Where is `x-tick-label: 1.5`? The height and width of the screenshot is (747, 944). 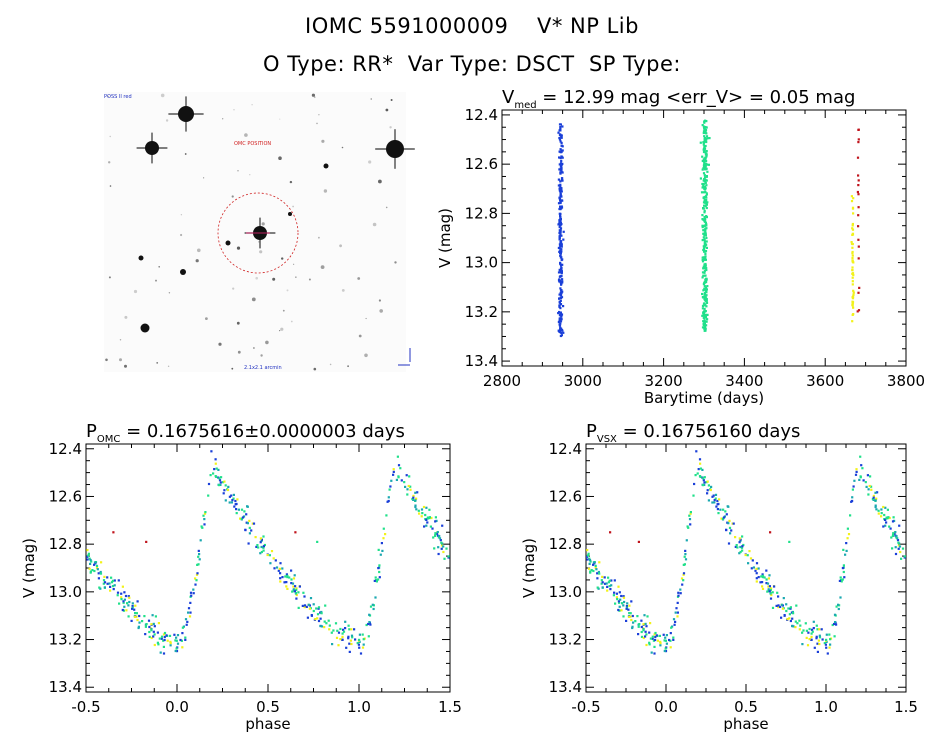 x-tick-label: 1.5 is located at coordinates (906, 707).